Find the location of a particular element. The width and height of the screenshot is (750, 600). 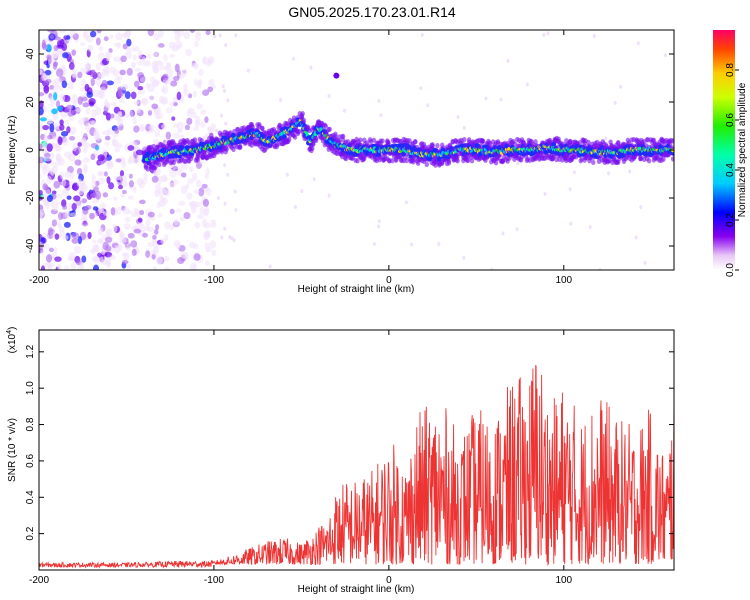

x-tick-label: 100 is located at coordinates (563, 280).